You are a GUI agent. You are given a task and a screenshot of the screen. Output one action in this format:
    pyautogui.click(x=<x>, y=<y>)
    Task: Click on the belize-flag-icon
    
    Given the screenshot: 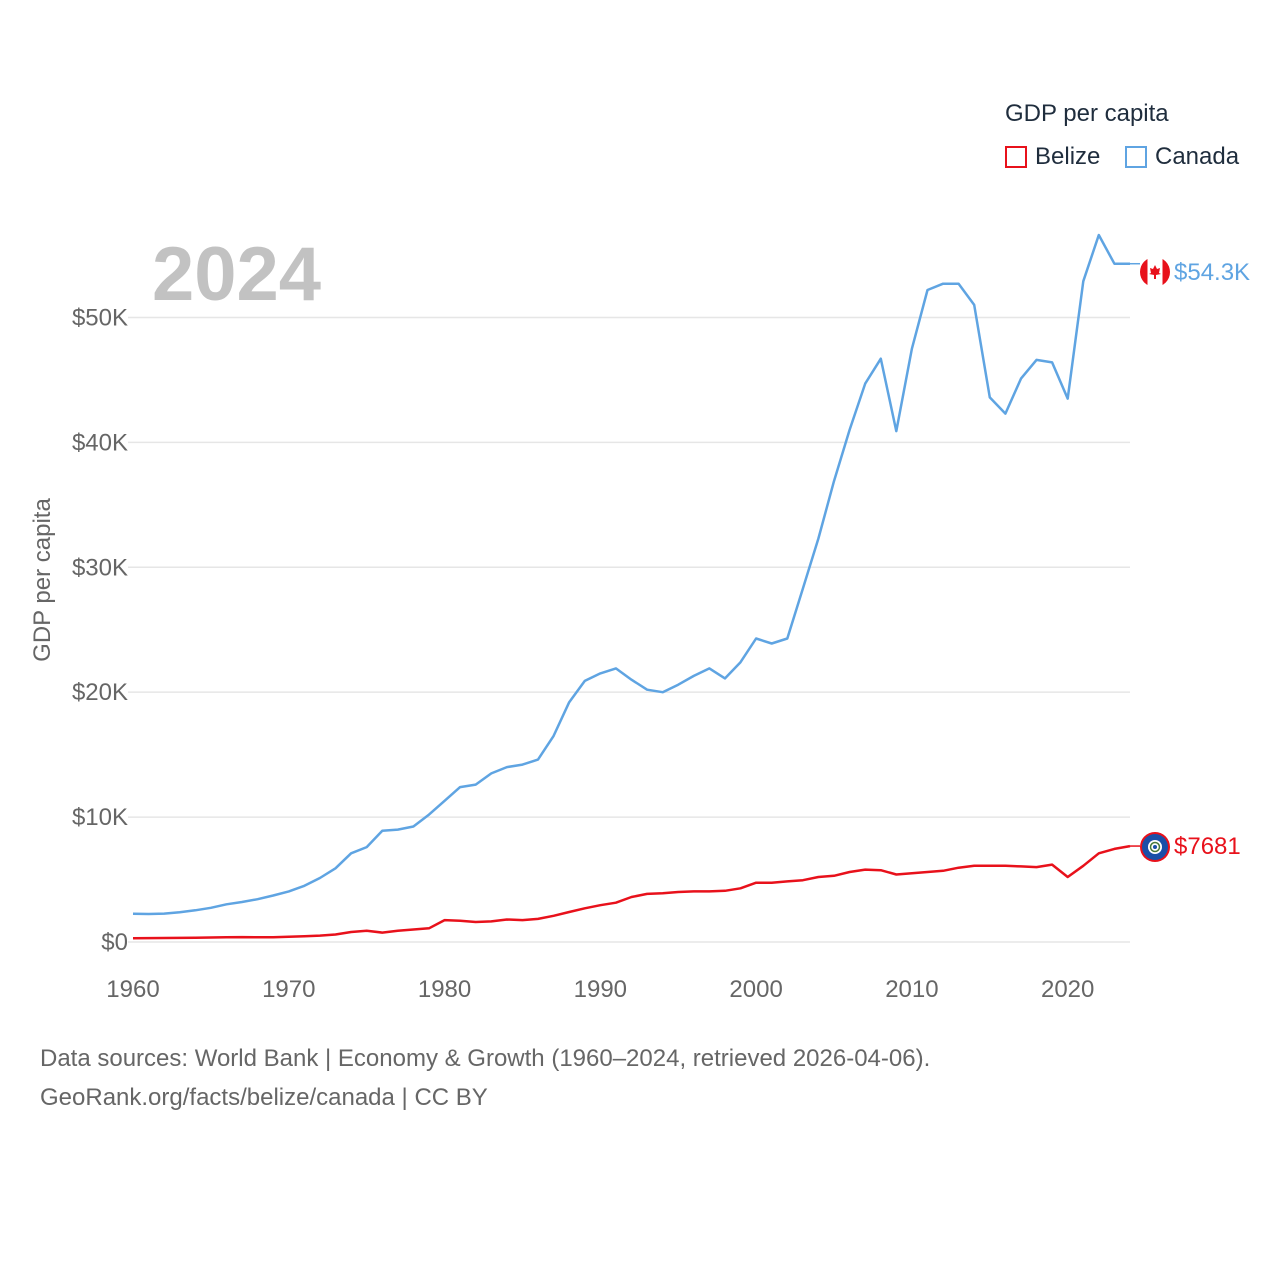 What is the action you would take?
    pyautogui.click(x=1155, y=847)
    